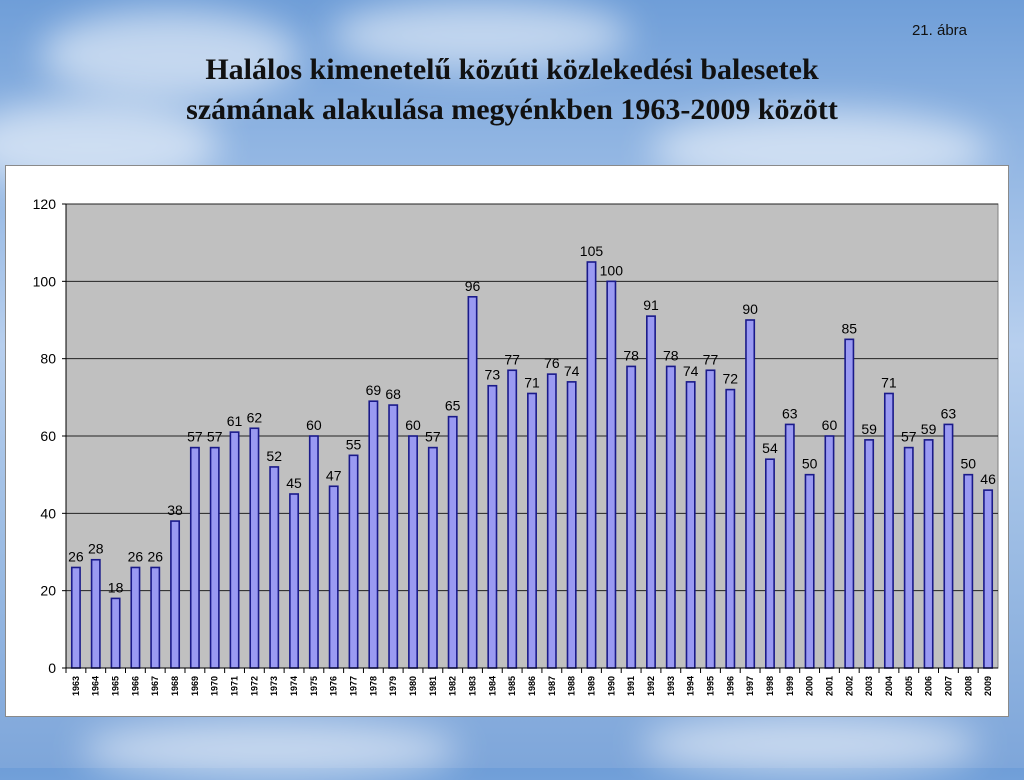 The height and width of the screenshot is (780, 1024). I want to click on x-tick-label: 1984, so click(492, 686).